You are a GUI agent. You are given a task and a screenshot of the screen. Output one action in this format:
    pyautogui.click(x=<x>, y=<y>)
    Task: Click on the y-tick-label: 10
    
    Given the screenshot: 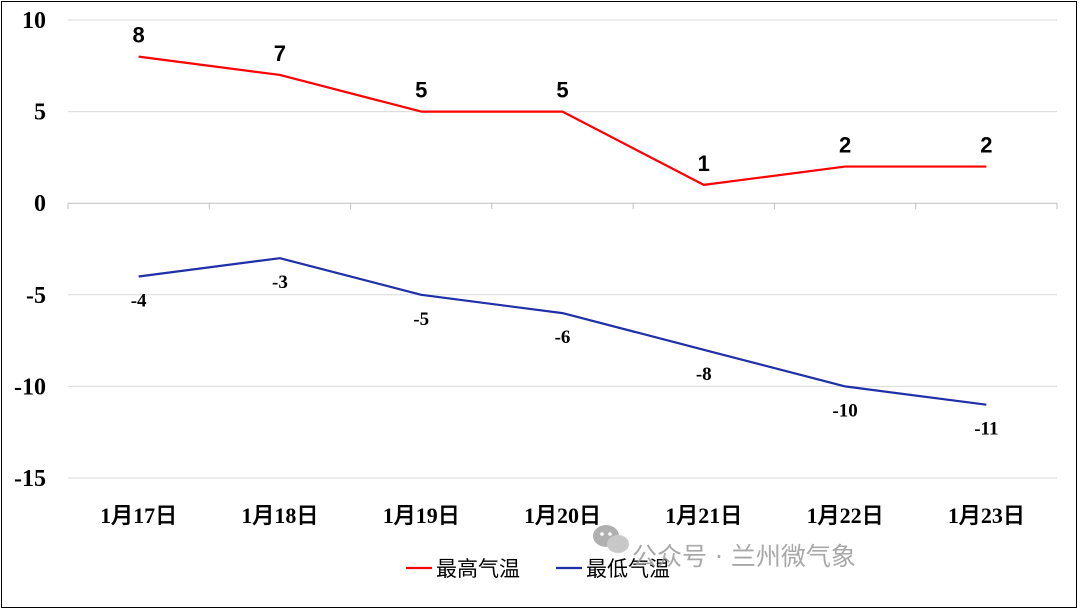 What is the action you would take?
    pyautogui.click(x=34, y=21)
    